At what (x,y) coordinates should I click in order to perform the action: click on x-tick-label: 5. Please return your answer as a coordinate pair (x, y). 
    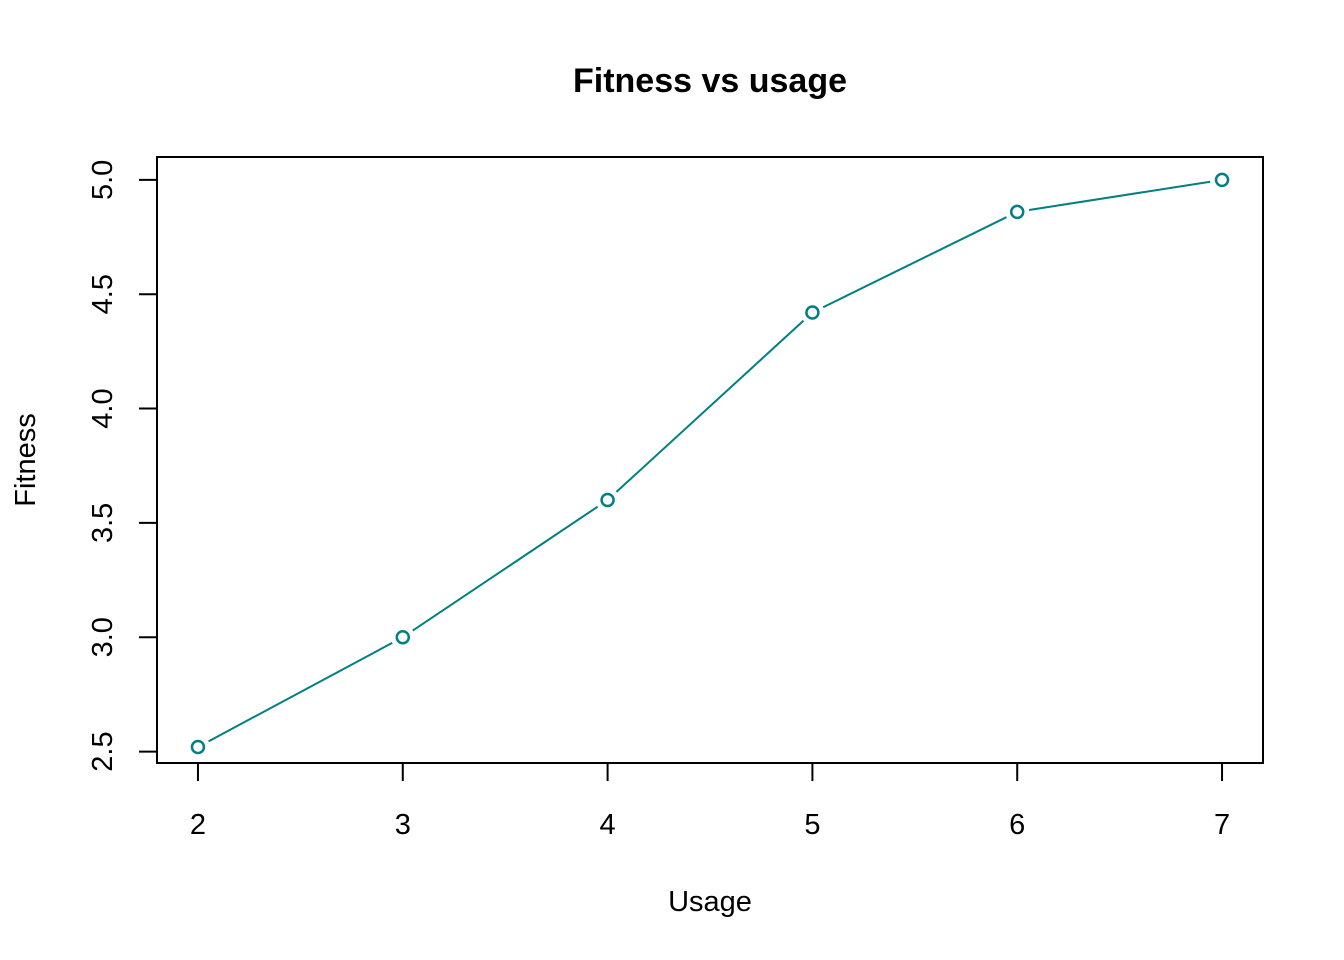
    Looking at the image, I should click on (812, 825).